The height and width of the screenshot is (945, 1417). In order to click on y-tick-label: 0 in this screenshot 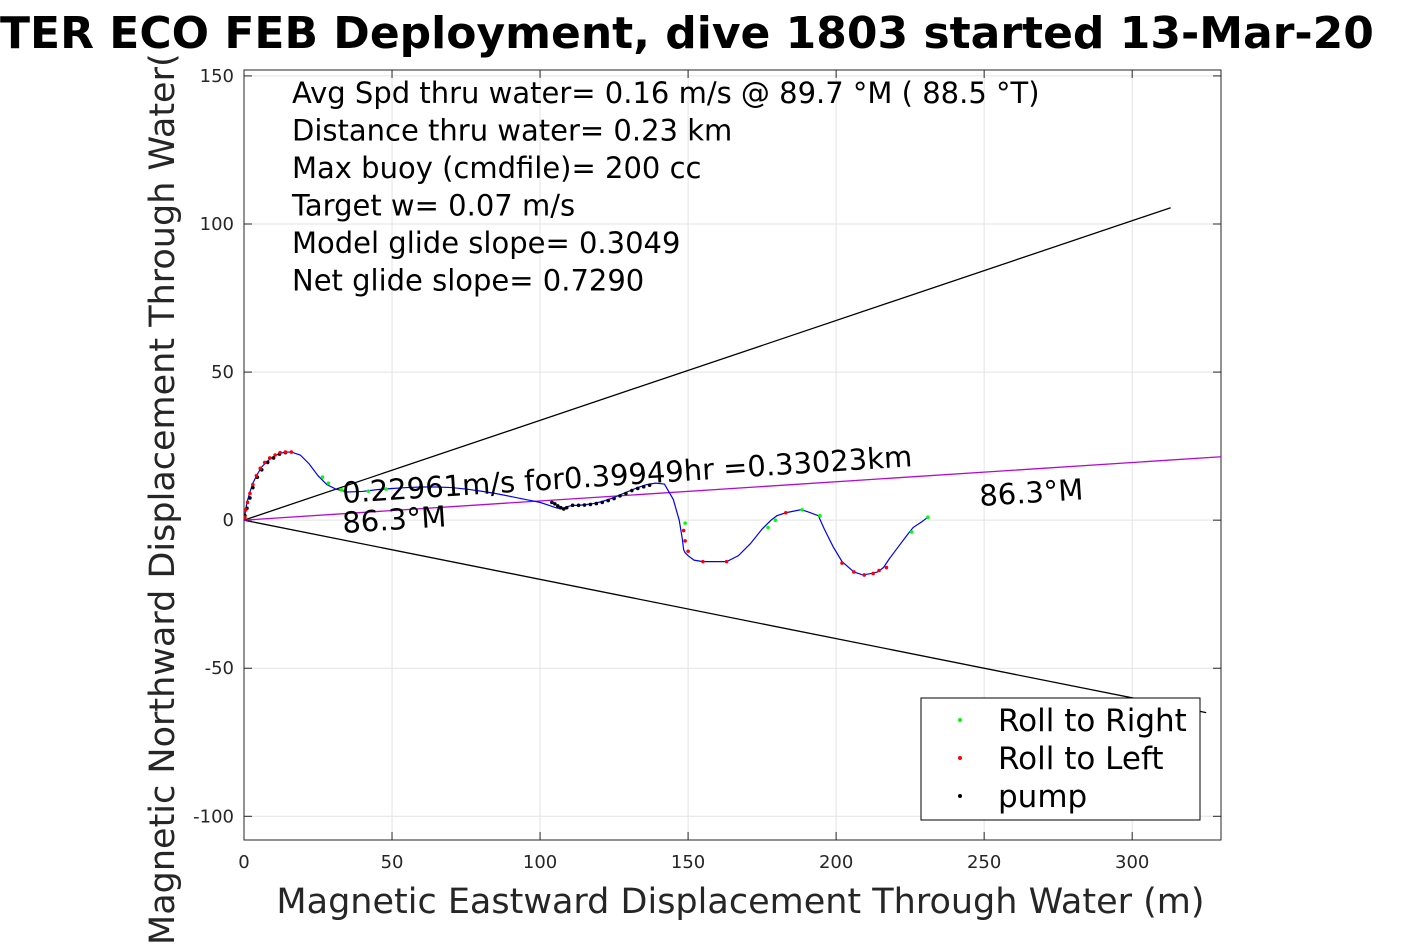, I will do `click(228, 520)`.